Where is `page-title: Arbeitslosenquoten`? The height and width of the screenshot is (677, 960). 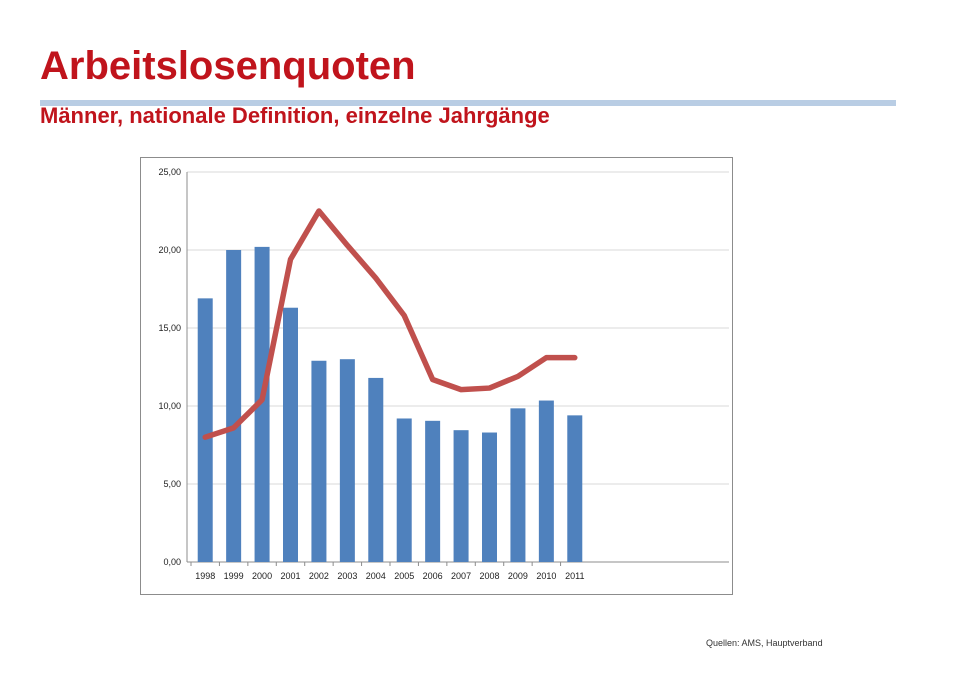
page-title: Arbeitslosenquoten is located at coordinates (228, 66).